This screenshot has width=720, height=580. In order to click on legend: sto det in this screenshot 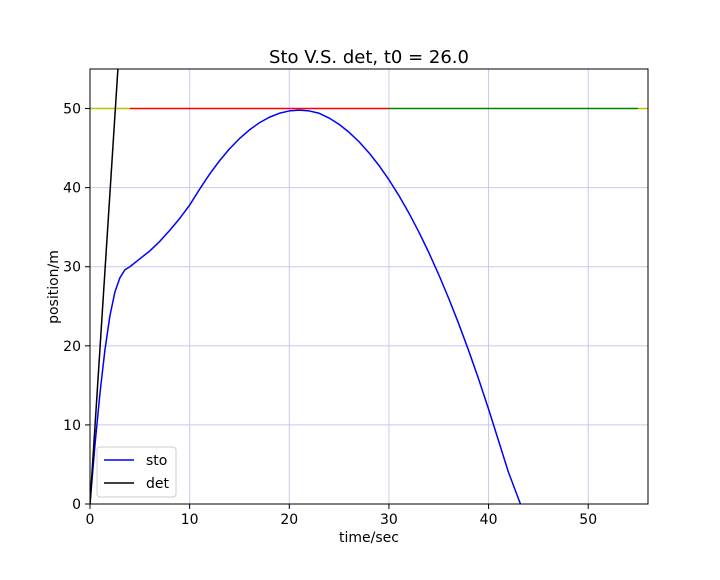, I will do `click(136, 472)`.